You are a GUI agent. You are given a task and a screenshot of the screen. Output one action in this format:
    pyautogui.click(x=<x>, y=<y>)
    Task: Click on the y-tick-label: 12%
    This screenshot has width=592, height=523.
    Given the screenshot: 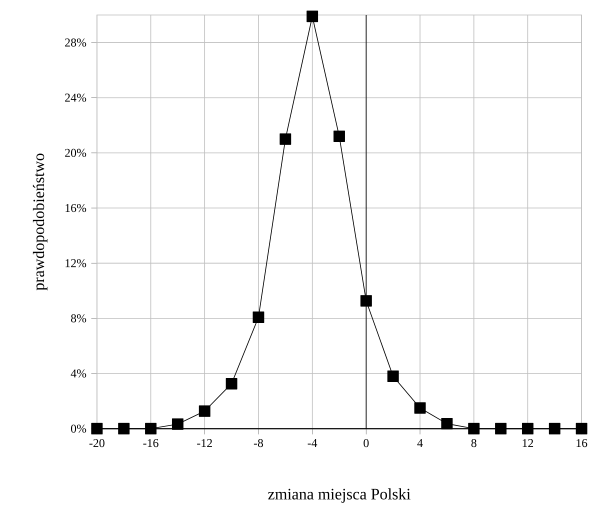 What is the action you would take?
    pyautogui.click(x=76, y=263)
    